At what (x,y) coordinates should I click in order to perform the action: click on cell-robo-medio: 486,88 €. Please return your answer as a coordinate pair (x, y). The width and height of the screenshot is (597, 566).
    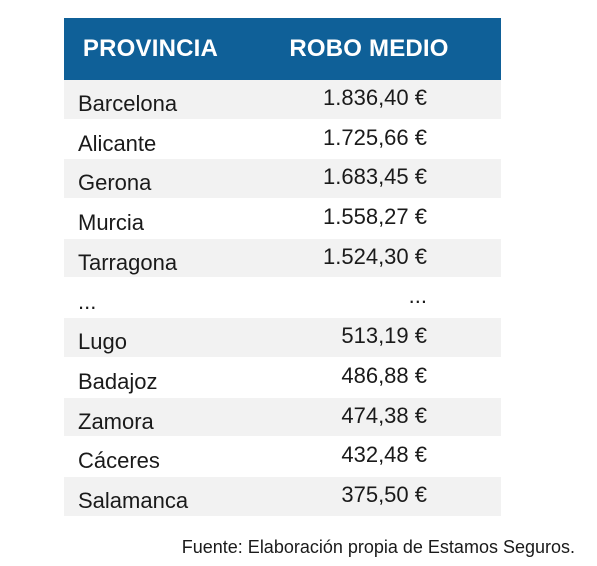
    Looking at the image, I should click on (384, 375).